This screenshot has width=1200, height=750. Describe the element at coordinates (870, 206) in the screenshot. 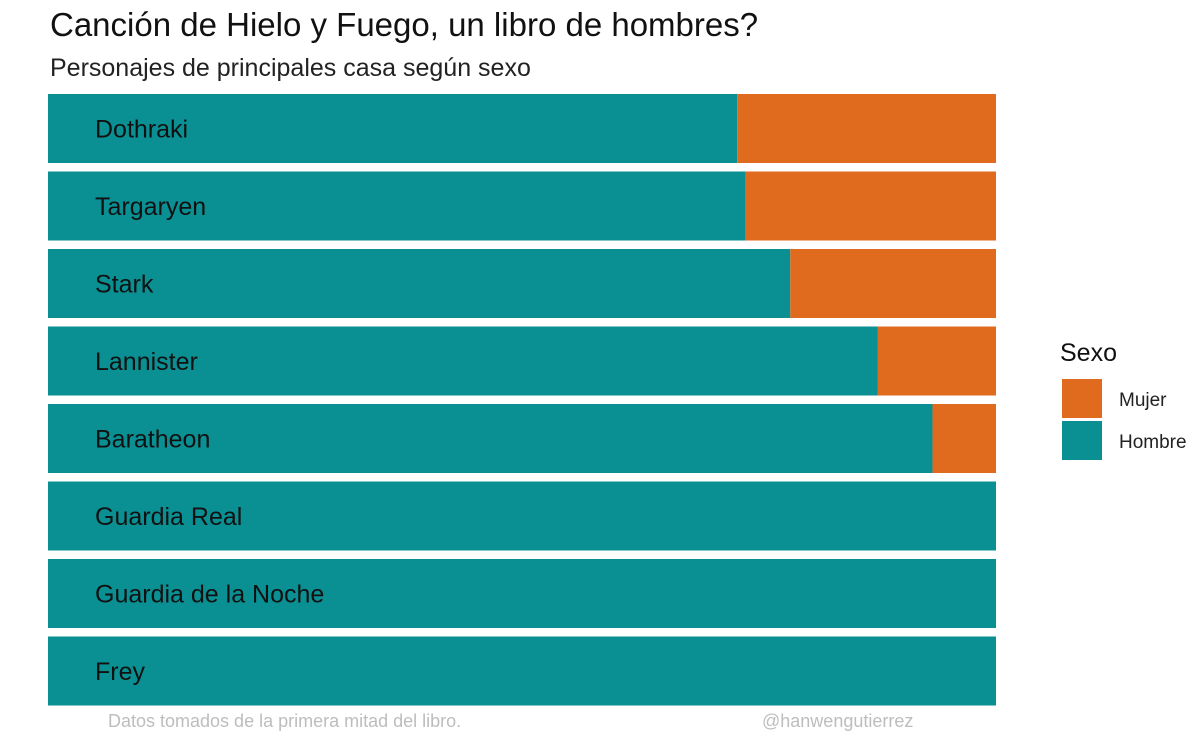

I see `bar-targaryen-mujer` at that location.